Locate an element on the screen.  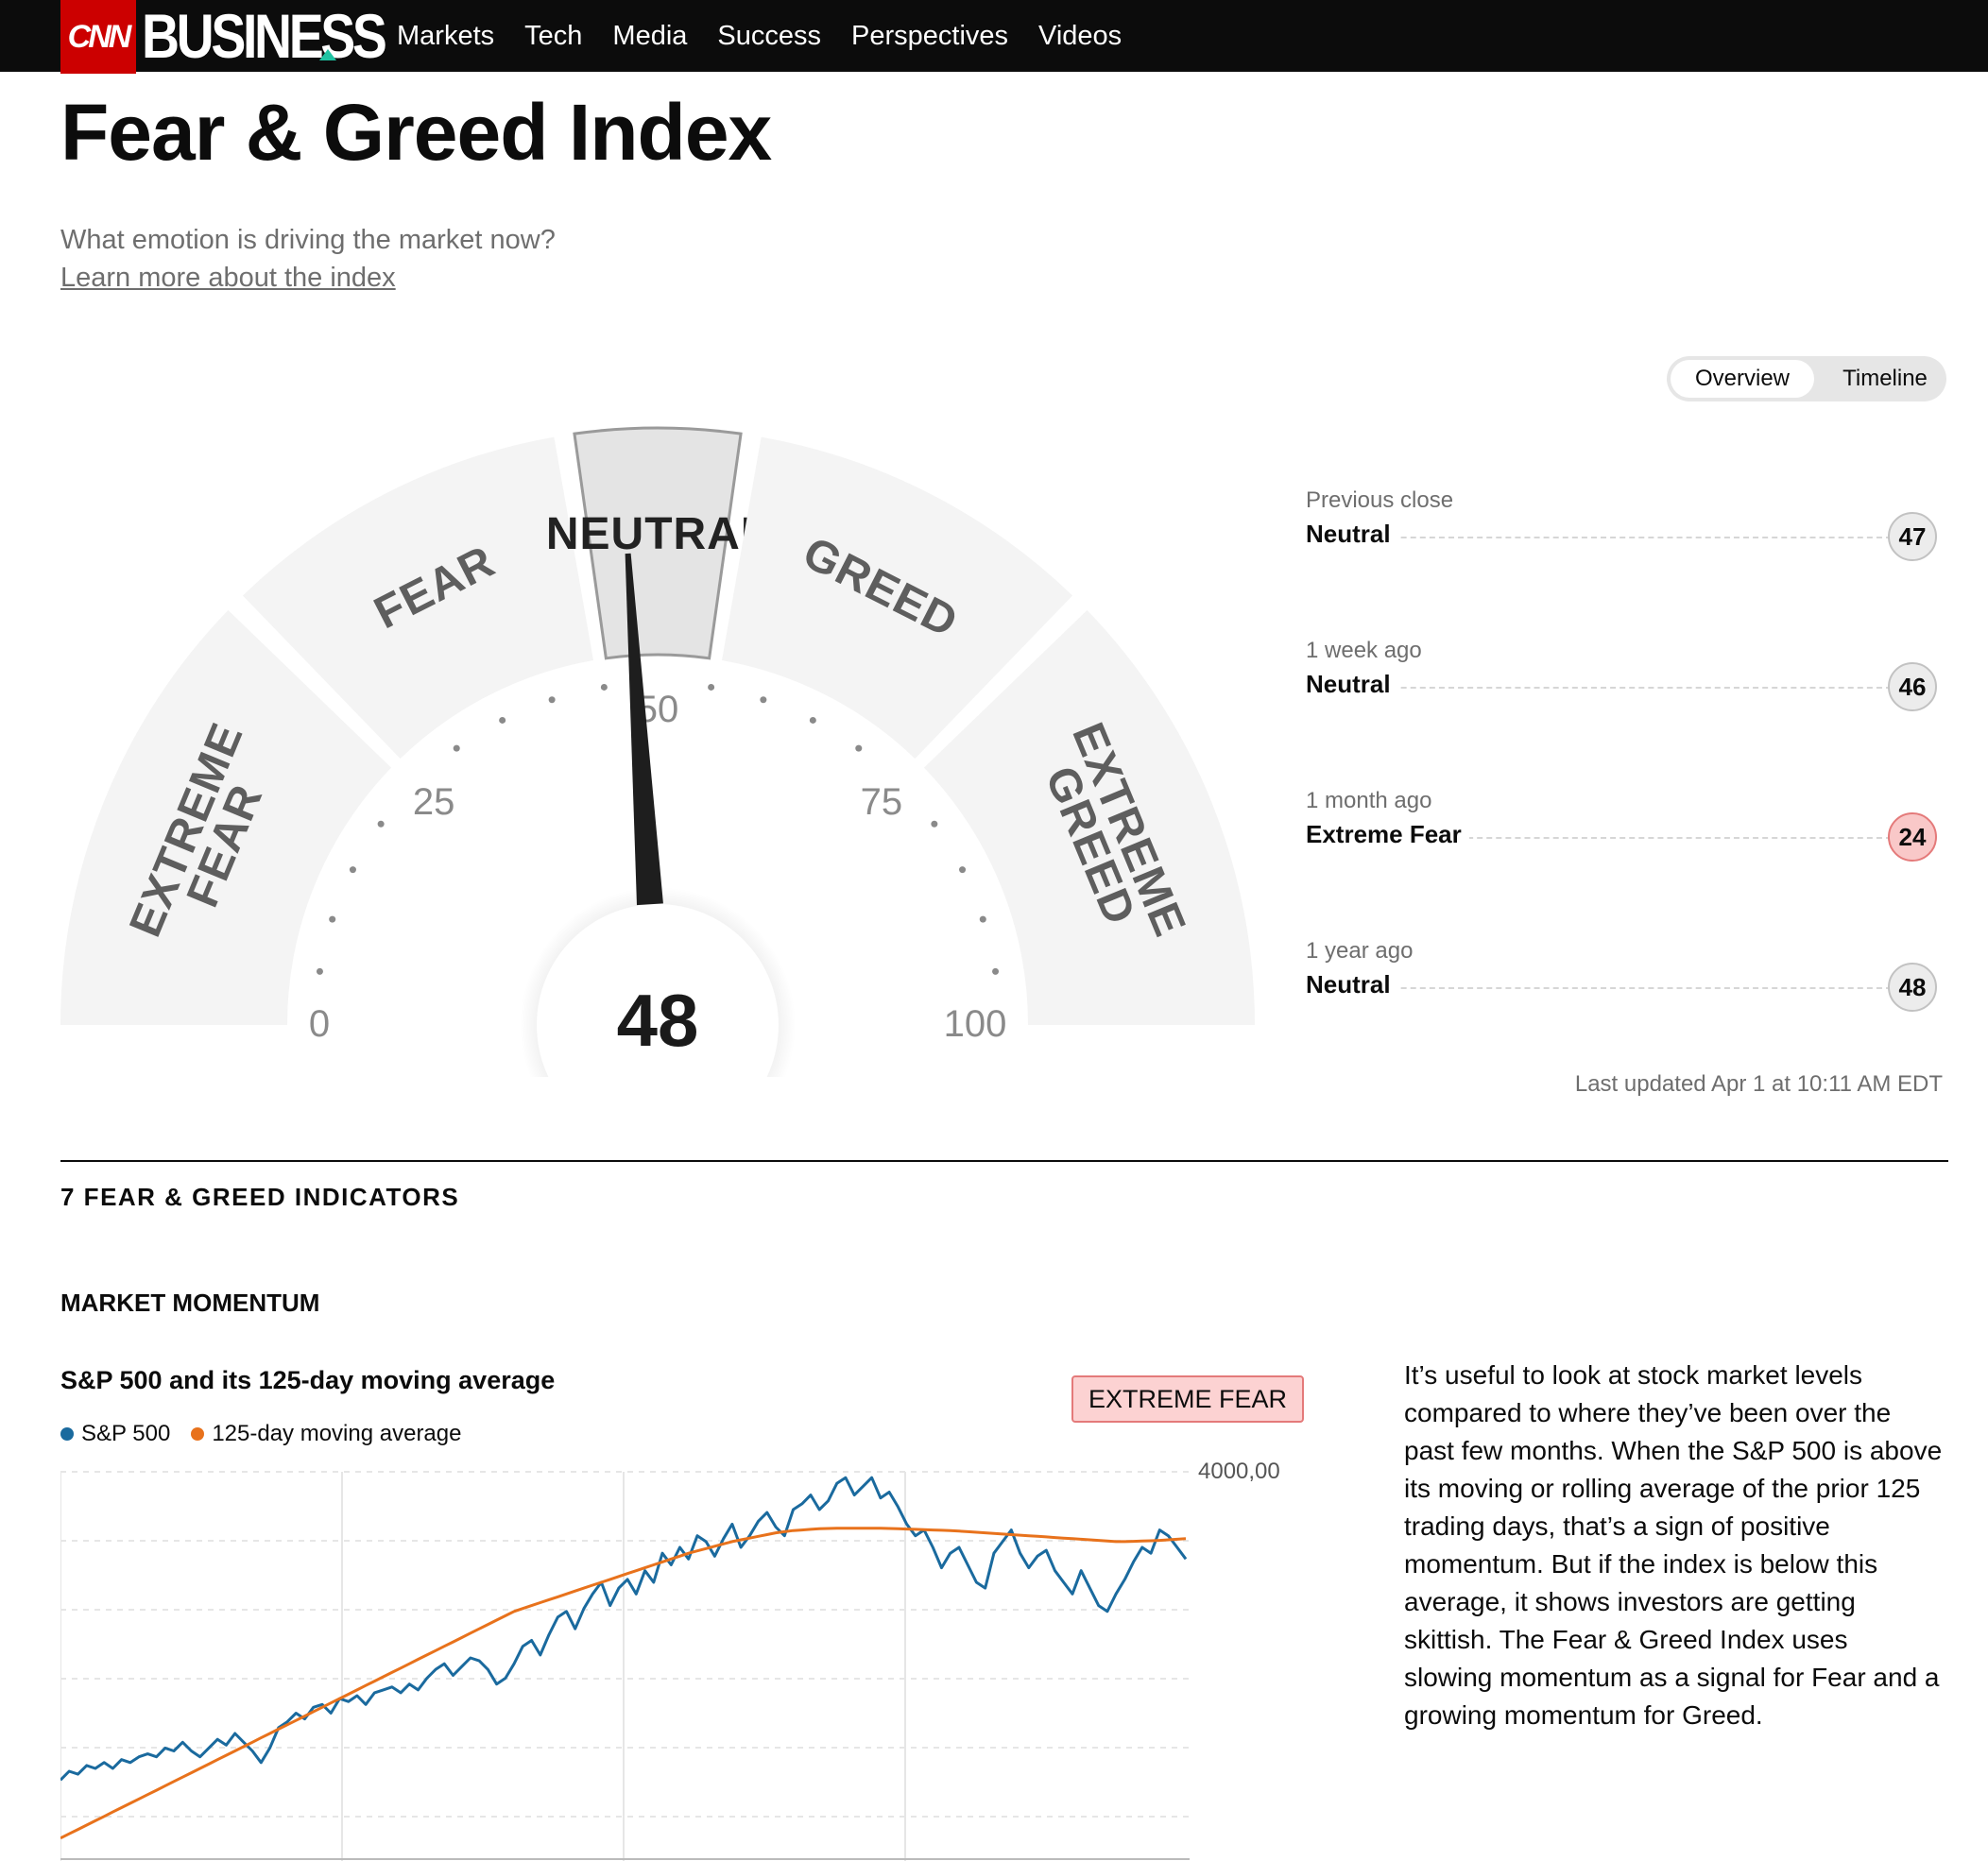
moving-average-line is located at coordinates (624, 1683).